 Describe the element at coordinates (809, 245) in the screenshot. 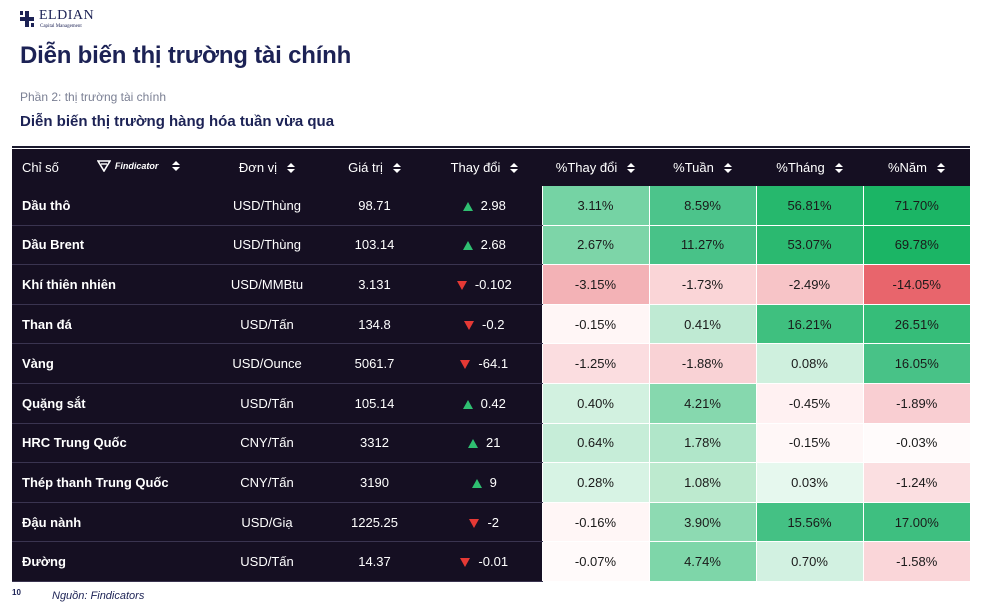

I see `month-cell: 53.07%` at that location.